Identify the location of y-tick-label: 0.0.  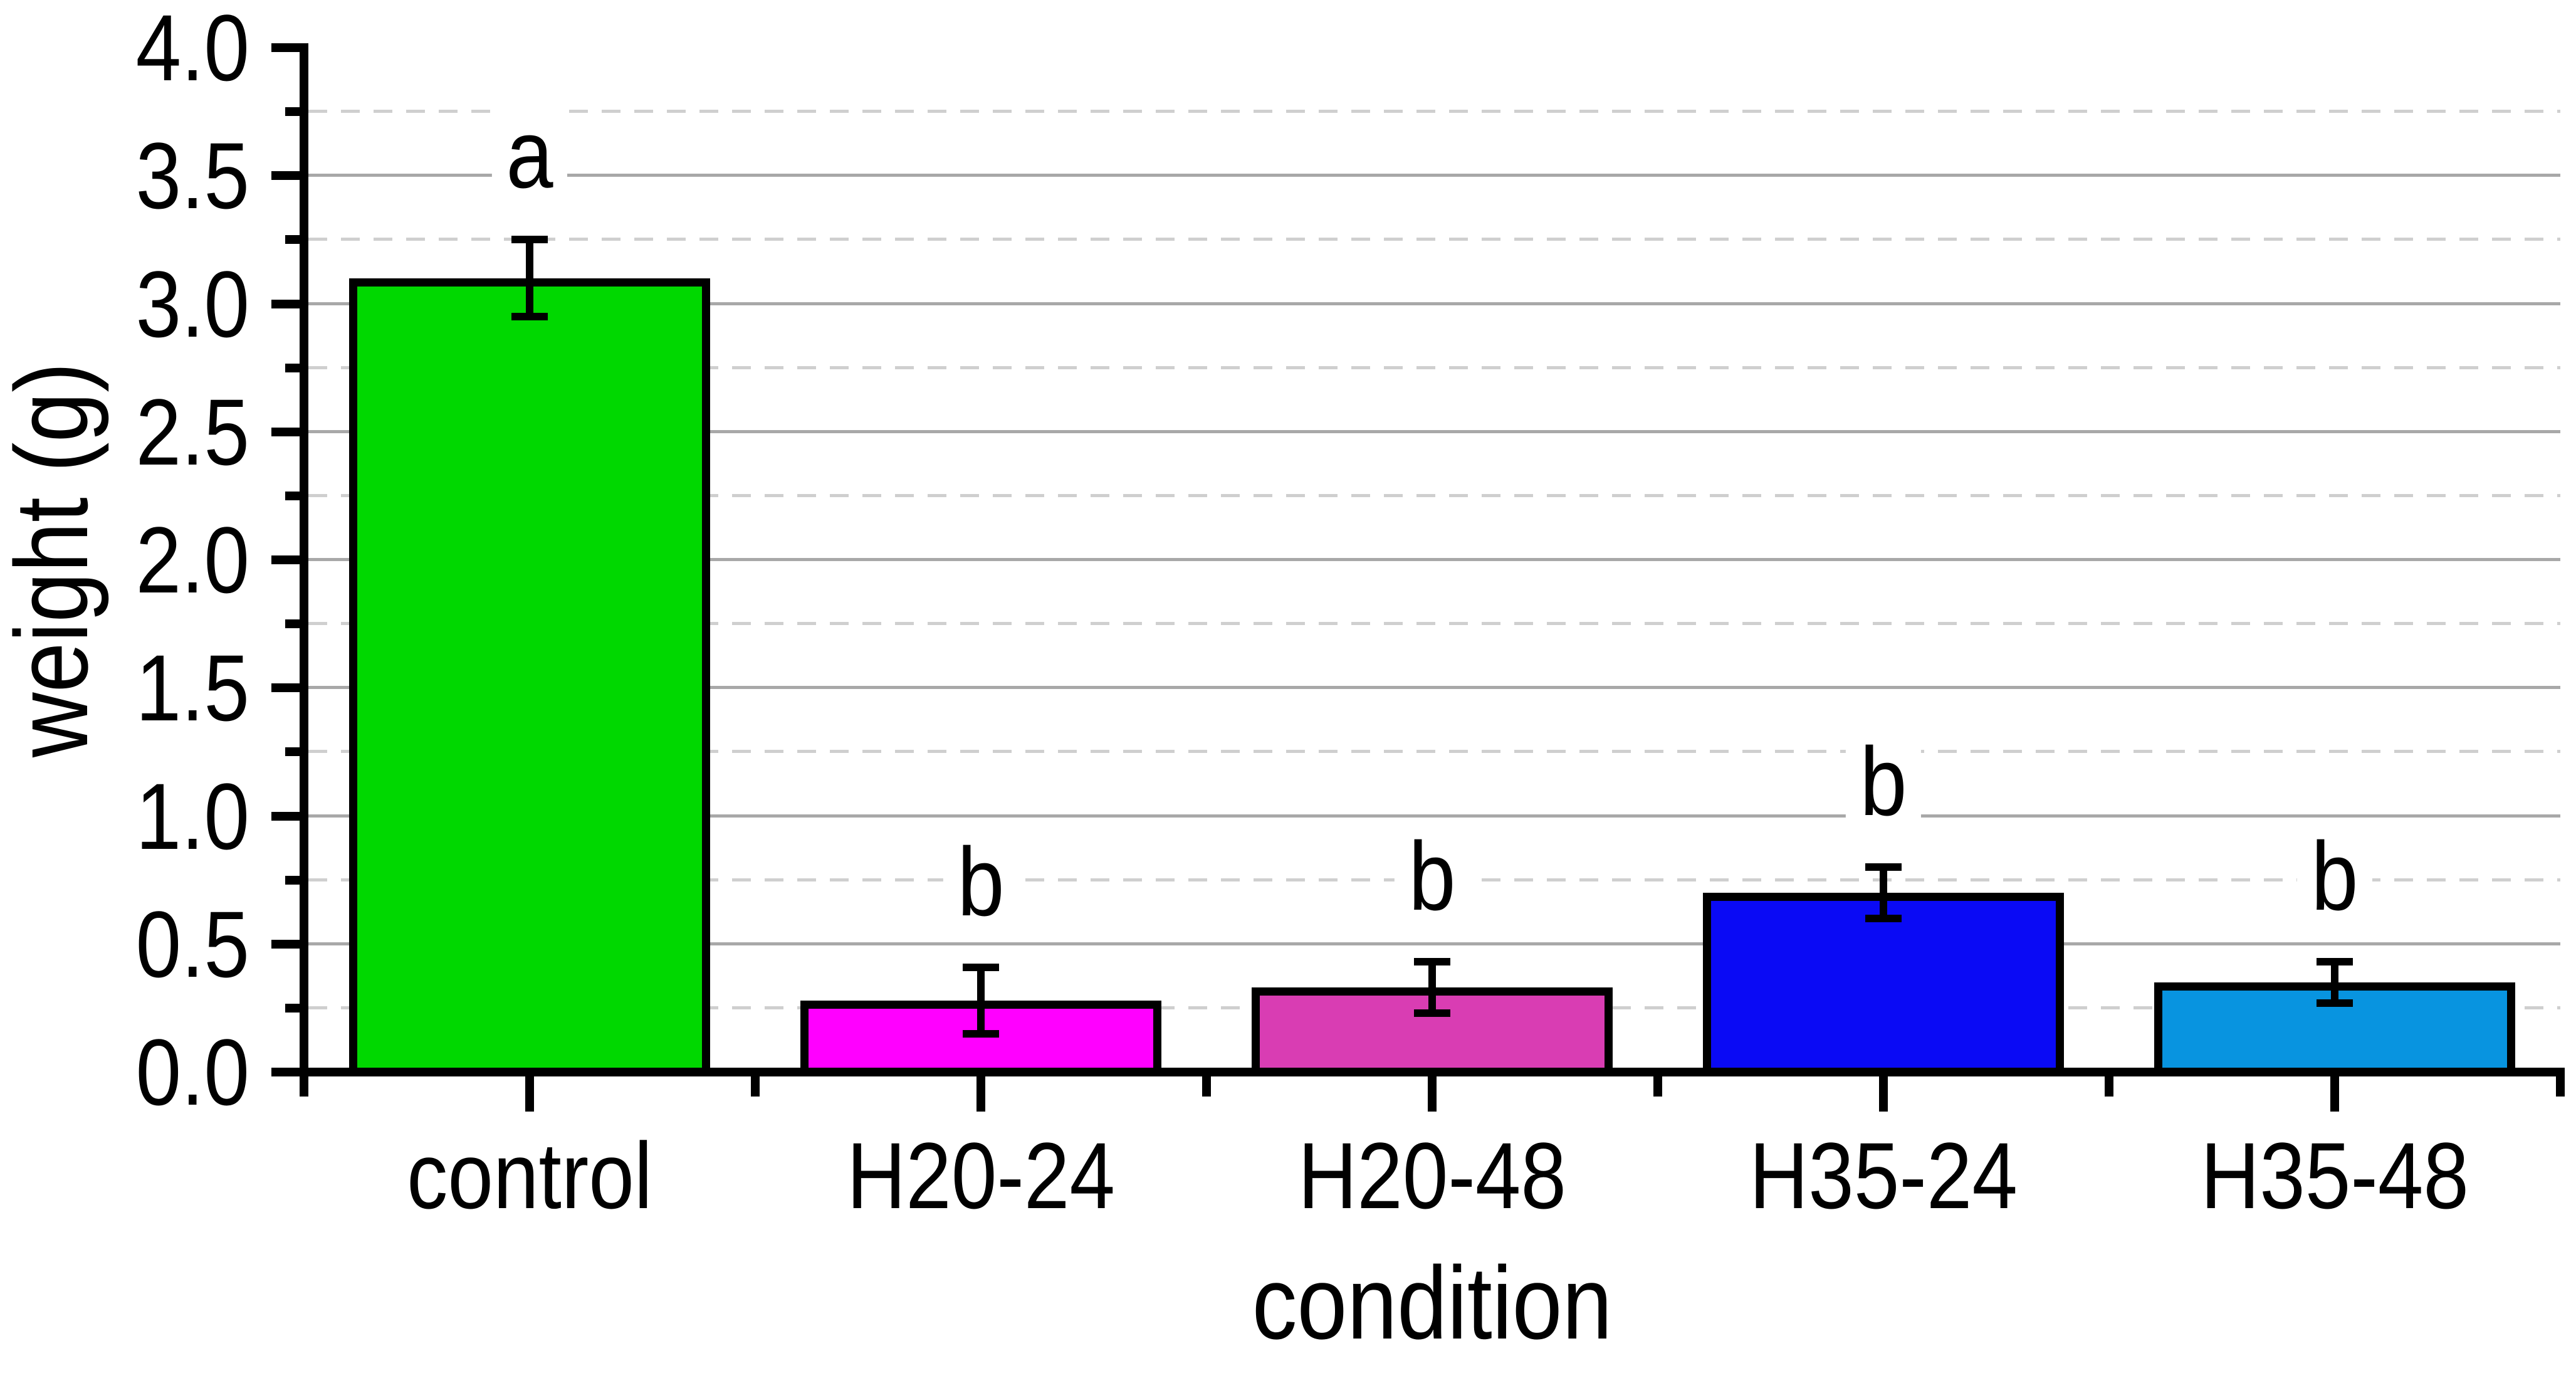
(192, 1072).